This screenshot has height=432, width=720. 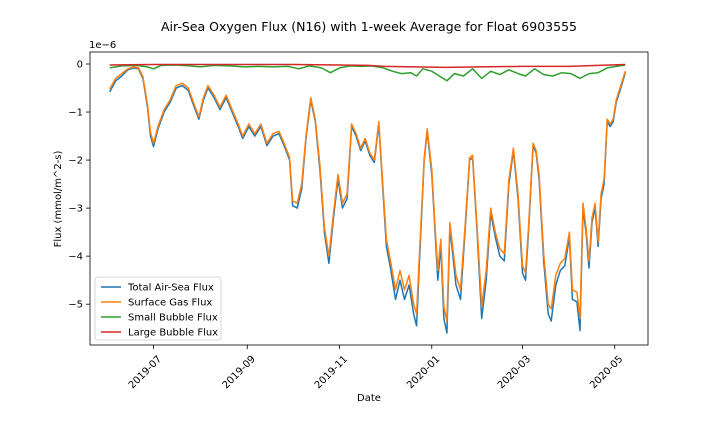 What do you see at coordinates (75, 305) in the screenshot?
I see `y-tick-label: −5` at bounding box center [75, 305].